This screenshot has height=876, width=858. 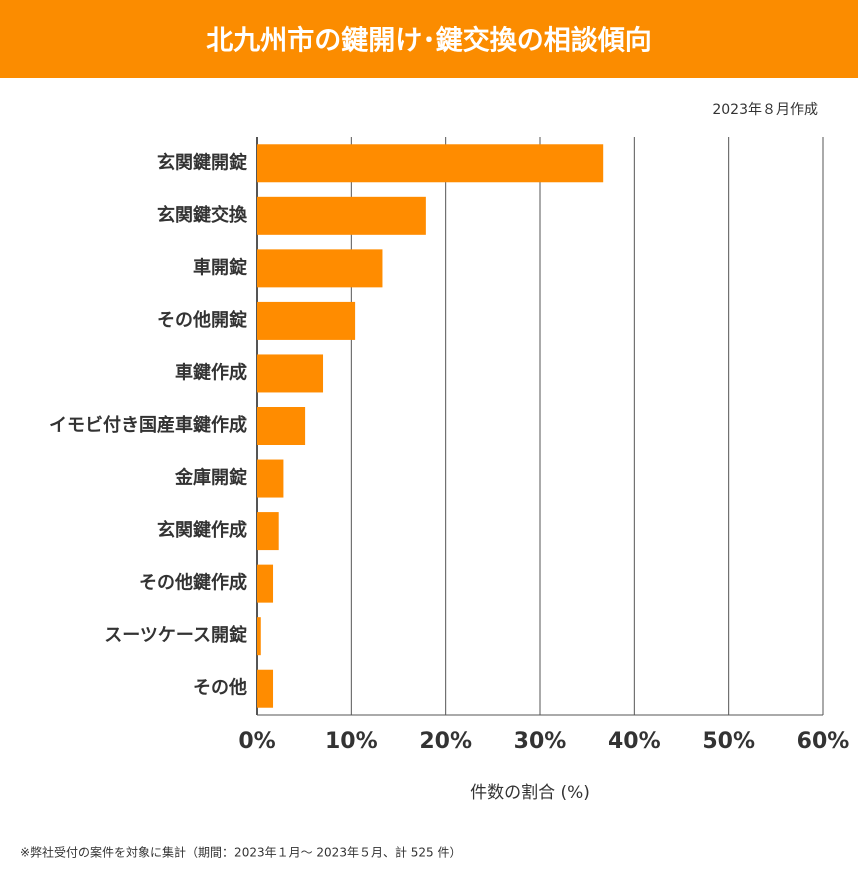 What do you see at coordinates (175, 635) in the screenshot?
I see `y-tick-label: スーツケース開錠` at bounding box center [175, 635].